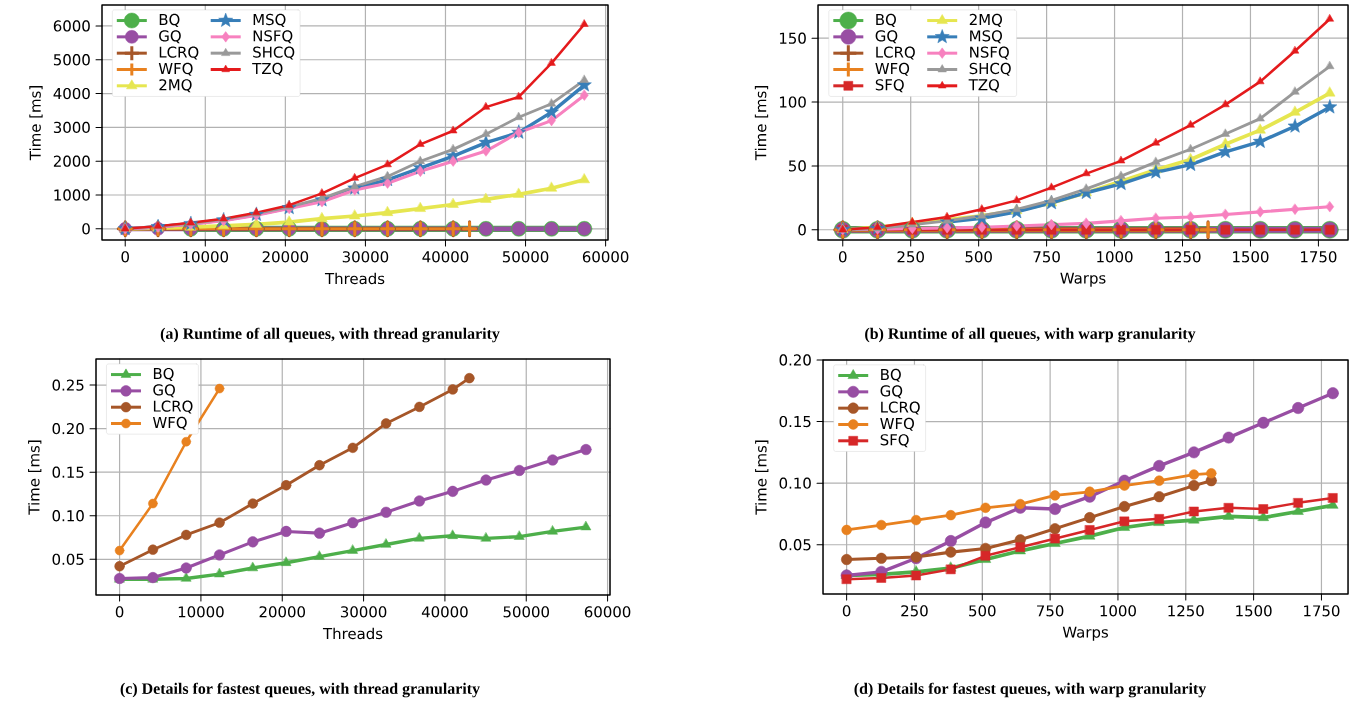  I want to click on text: (b) Runtime of all queues, with warp granularity, so click(1030, 335).